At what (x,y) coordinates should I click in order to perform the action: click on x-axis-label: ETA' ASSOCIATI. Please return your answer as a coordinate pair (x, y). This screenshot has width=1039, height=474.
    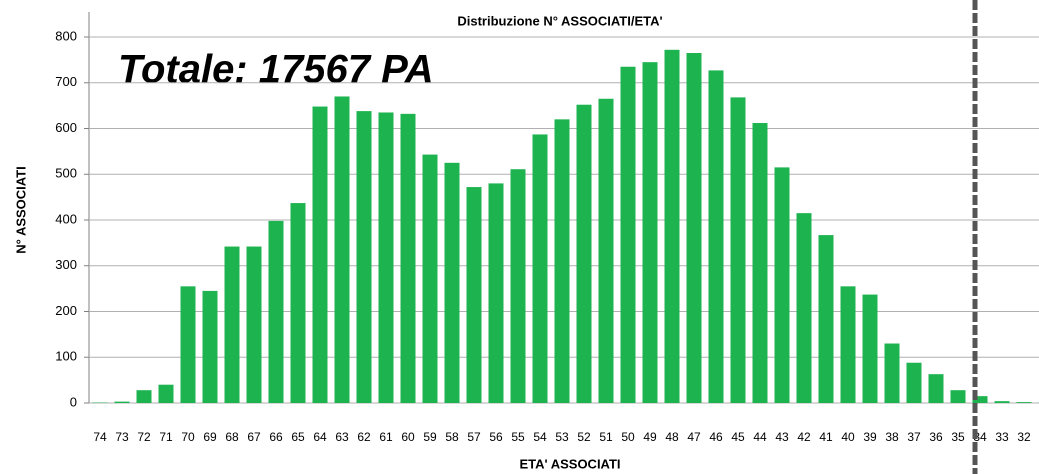
    Looking at the image, I should click on (569, 463).